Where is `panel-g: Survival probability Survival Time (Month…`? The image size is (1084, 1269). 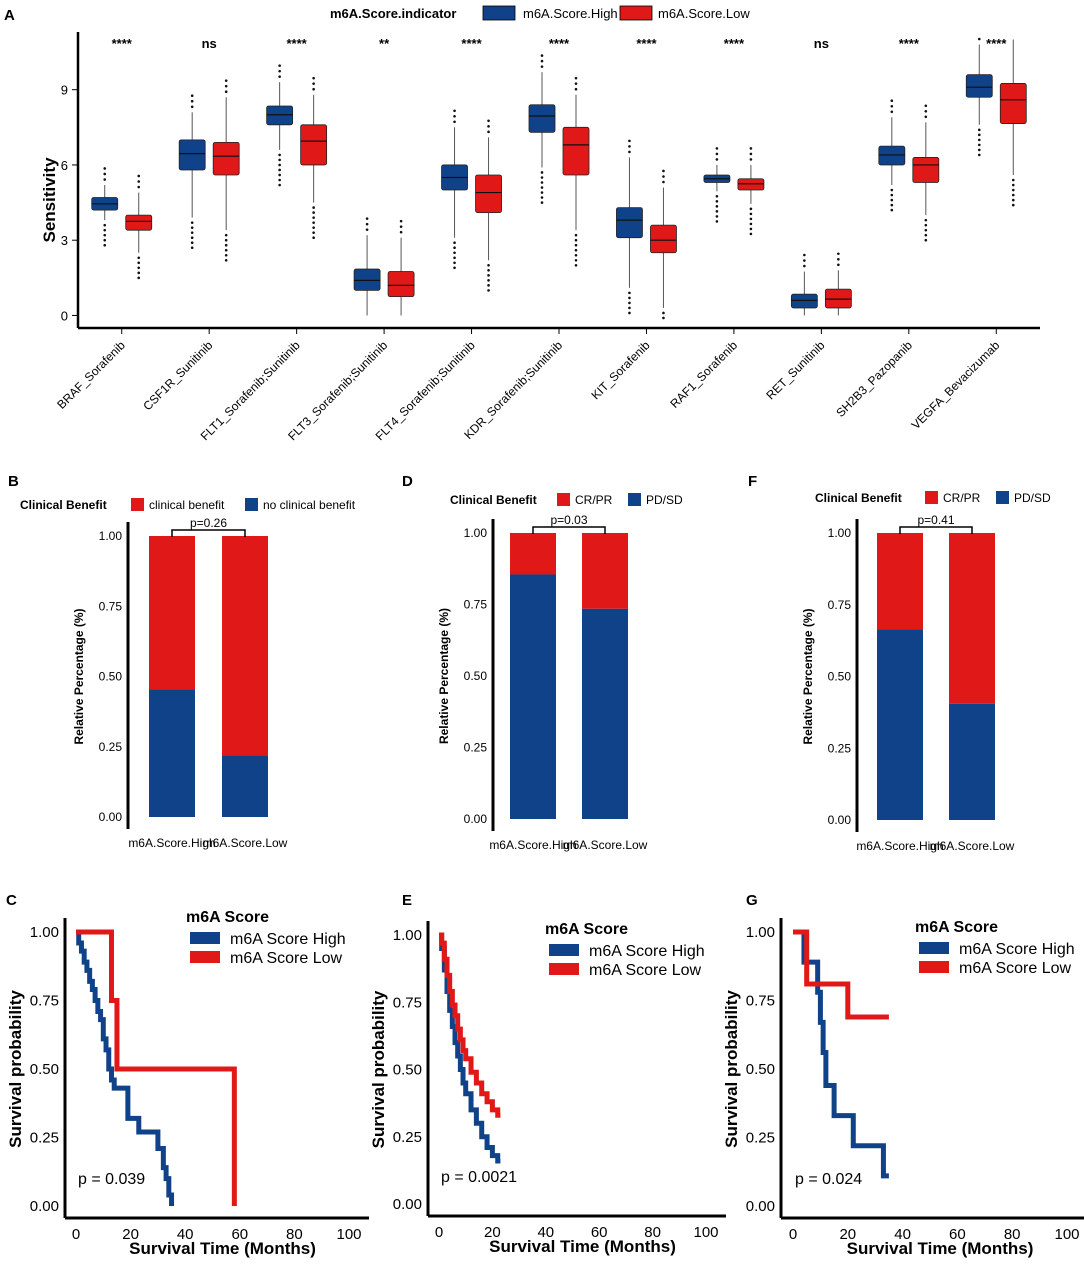
panel-g: Survival probability Survival Time (Month… is located at coordinates (903, 1088).